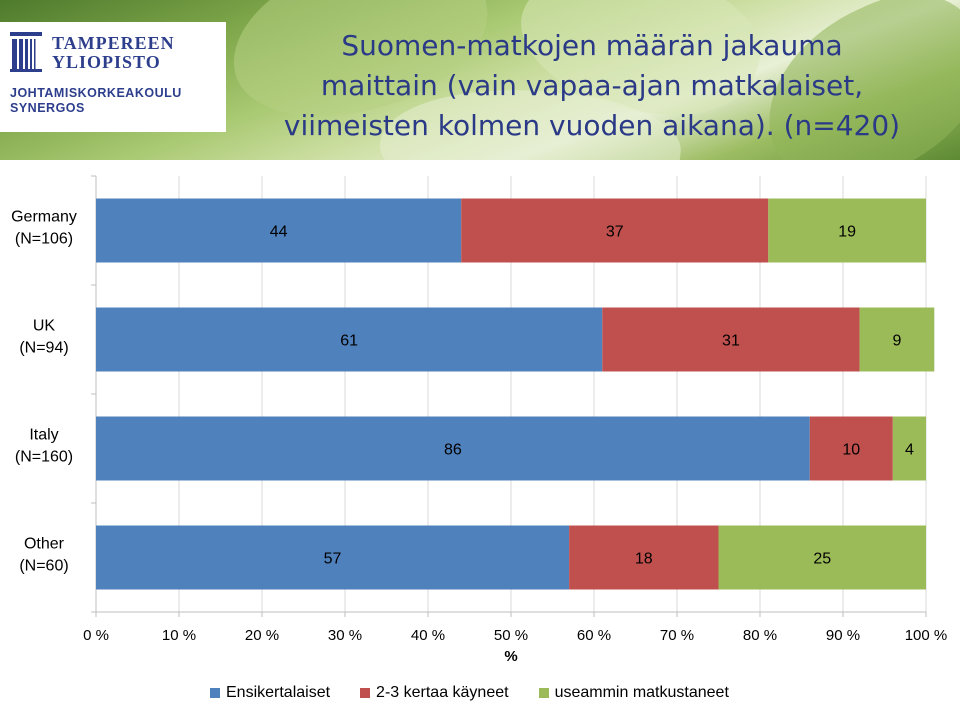 This screenshot has width=960, height=707. What do you see at coordinates (43, 566) in the screenshot?
I see `category-label: (N=60)` at bounding box center [43, 566].